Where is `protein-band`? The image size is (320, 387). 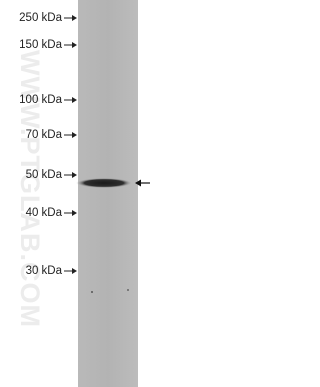 protein-band is located at coordinates (104, 183).